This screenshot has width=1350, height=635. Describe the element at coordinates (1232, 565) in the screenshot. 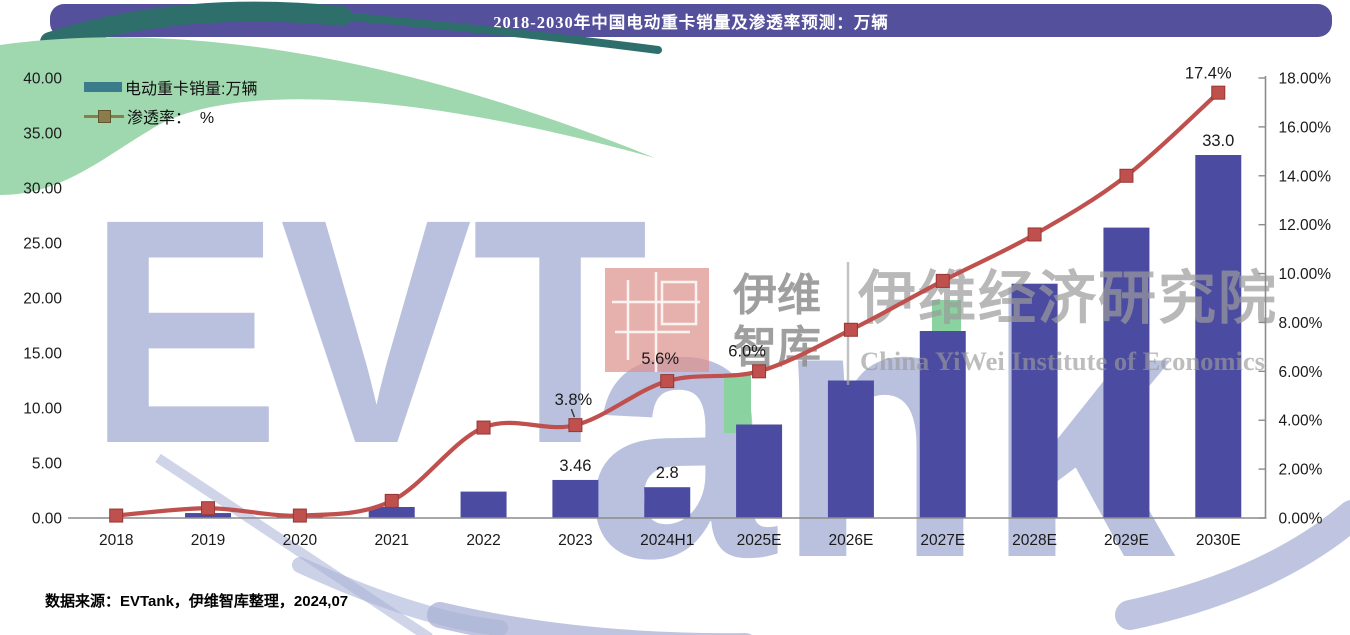

I see `watermark-swoosh-bottom-right` at that location.